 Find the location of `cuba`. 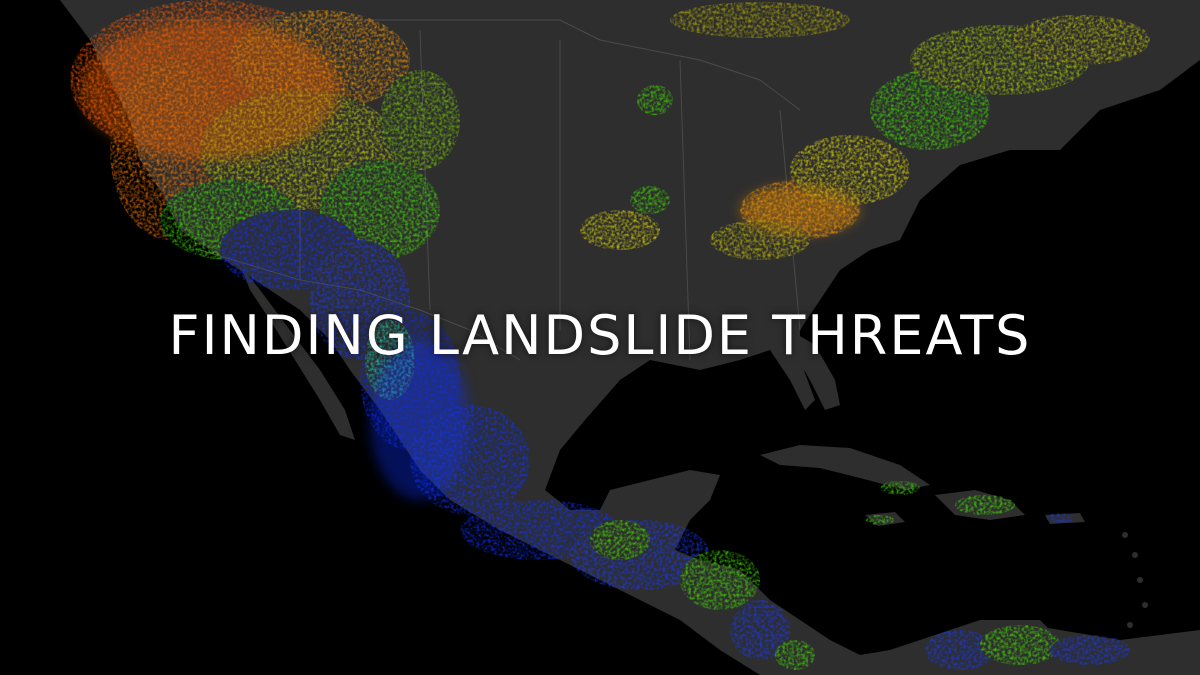

cuba is located at coordinates (845, 467).